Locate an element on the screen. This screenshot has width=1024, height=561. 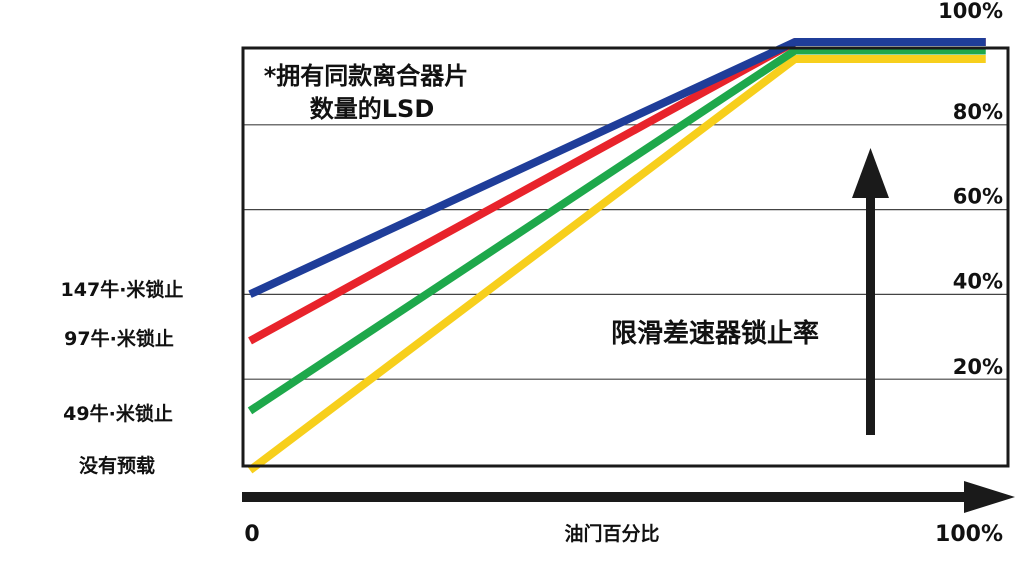
y-tick-labels: 20% 40% 60% 80% 100% is located at coordinates (970, 189).